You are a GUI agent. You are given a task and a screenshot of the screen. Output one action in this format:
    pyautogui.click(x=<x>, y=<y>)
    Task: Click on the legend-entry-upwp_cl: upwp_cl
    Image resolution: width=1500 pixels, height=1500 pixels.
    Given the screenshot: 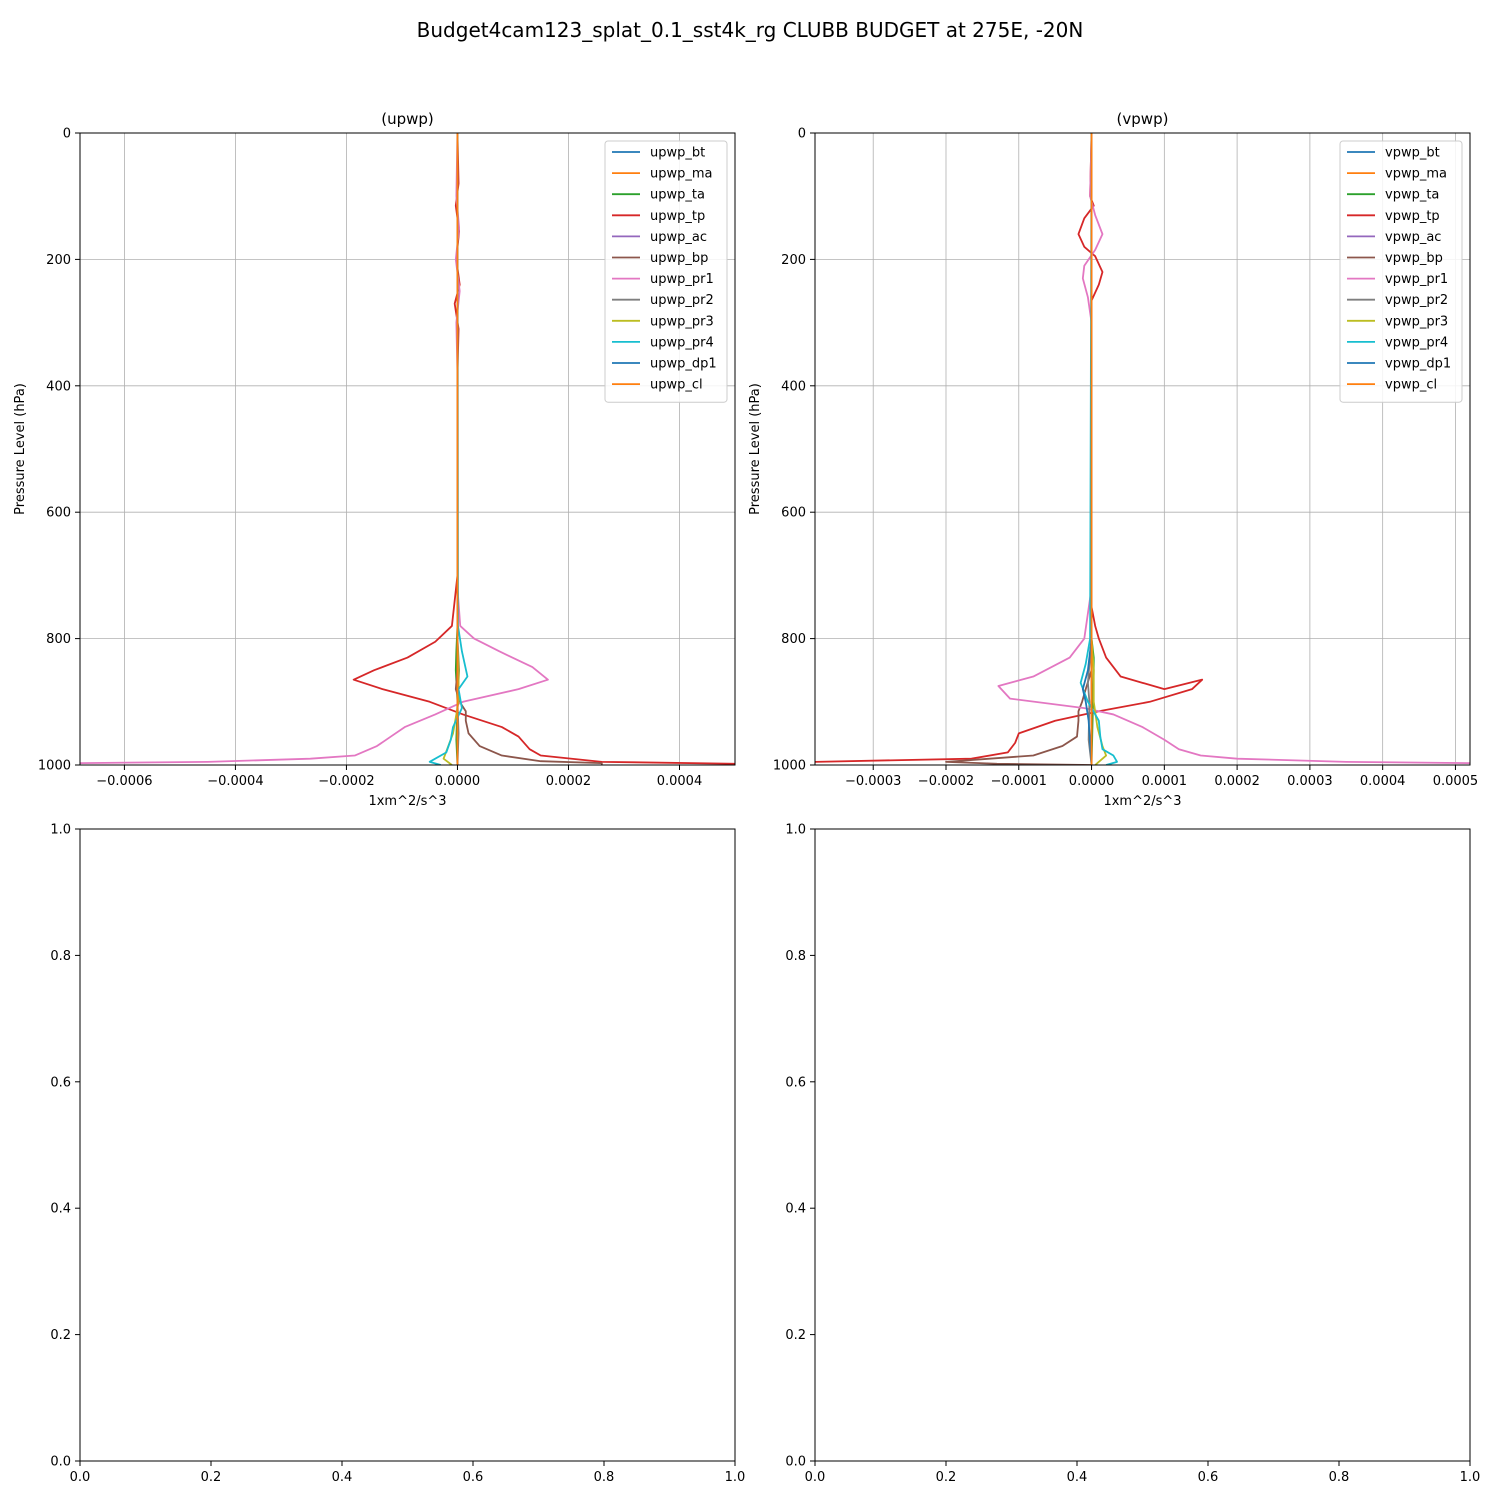 What is the action you would take?
    pyautogui.click(x=676, y=385)
    